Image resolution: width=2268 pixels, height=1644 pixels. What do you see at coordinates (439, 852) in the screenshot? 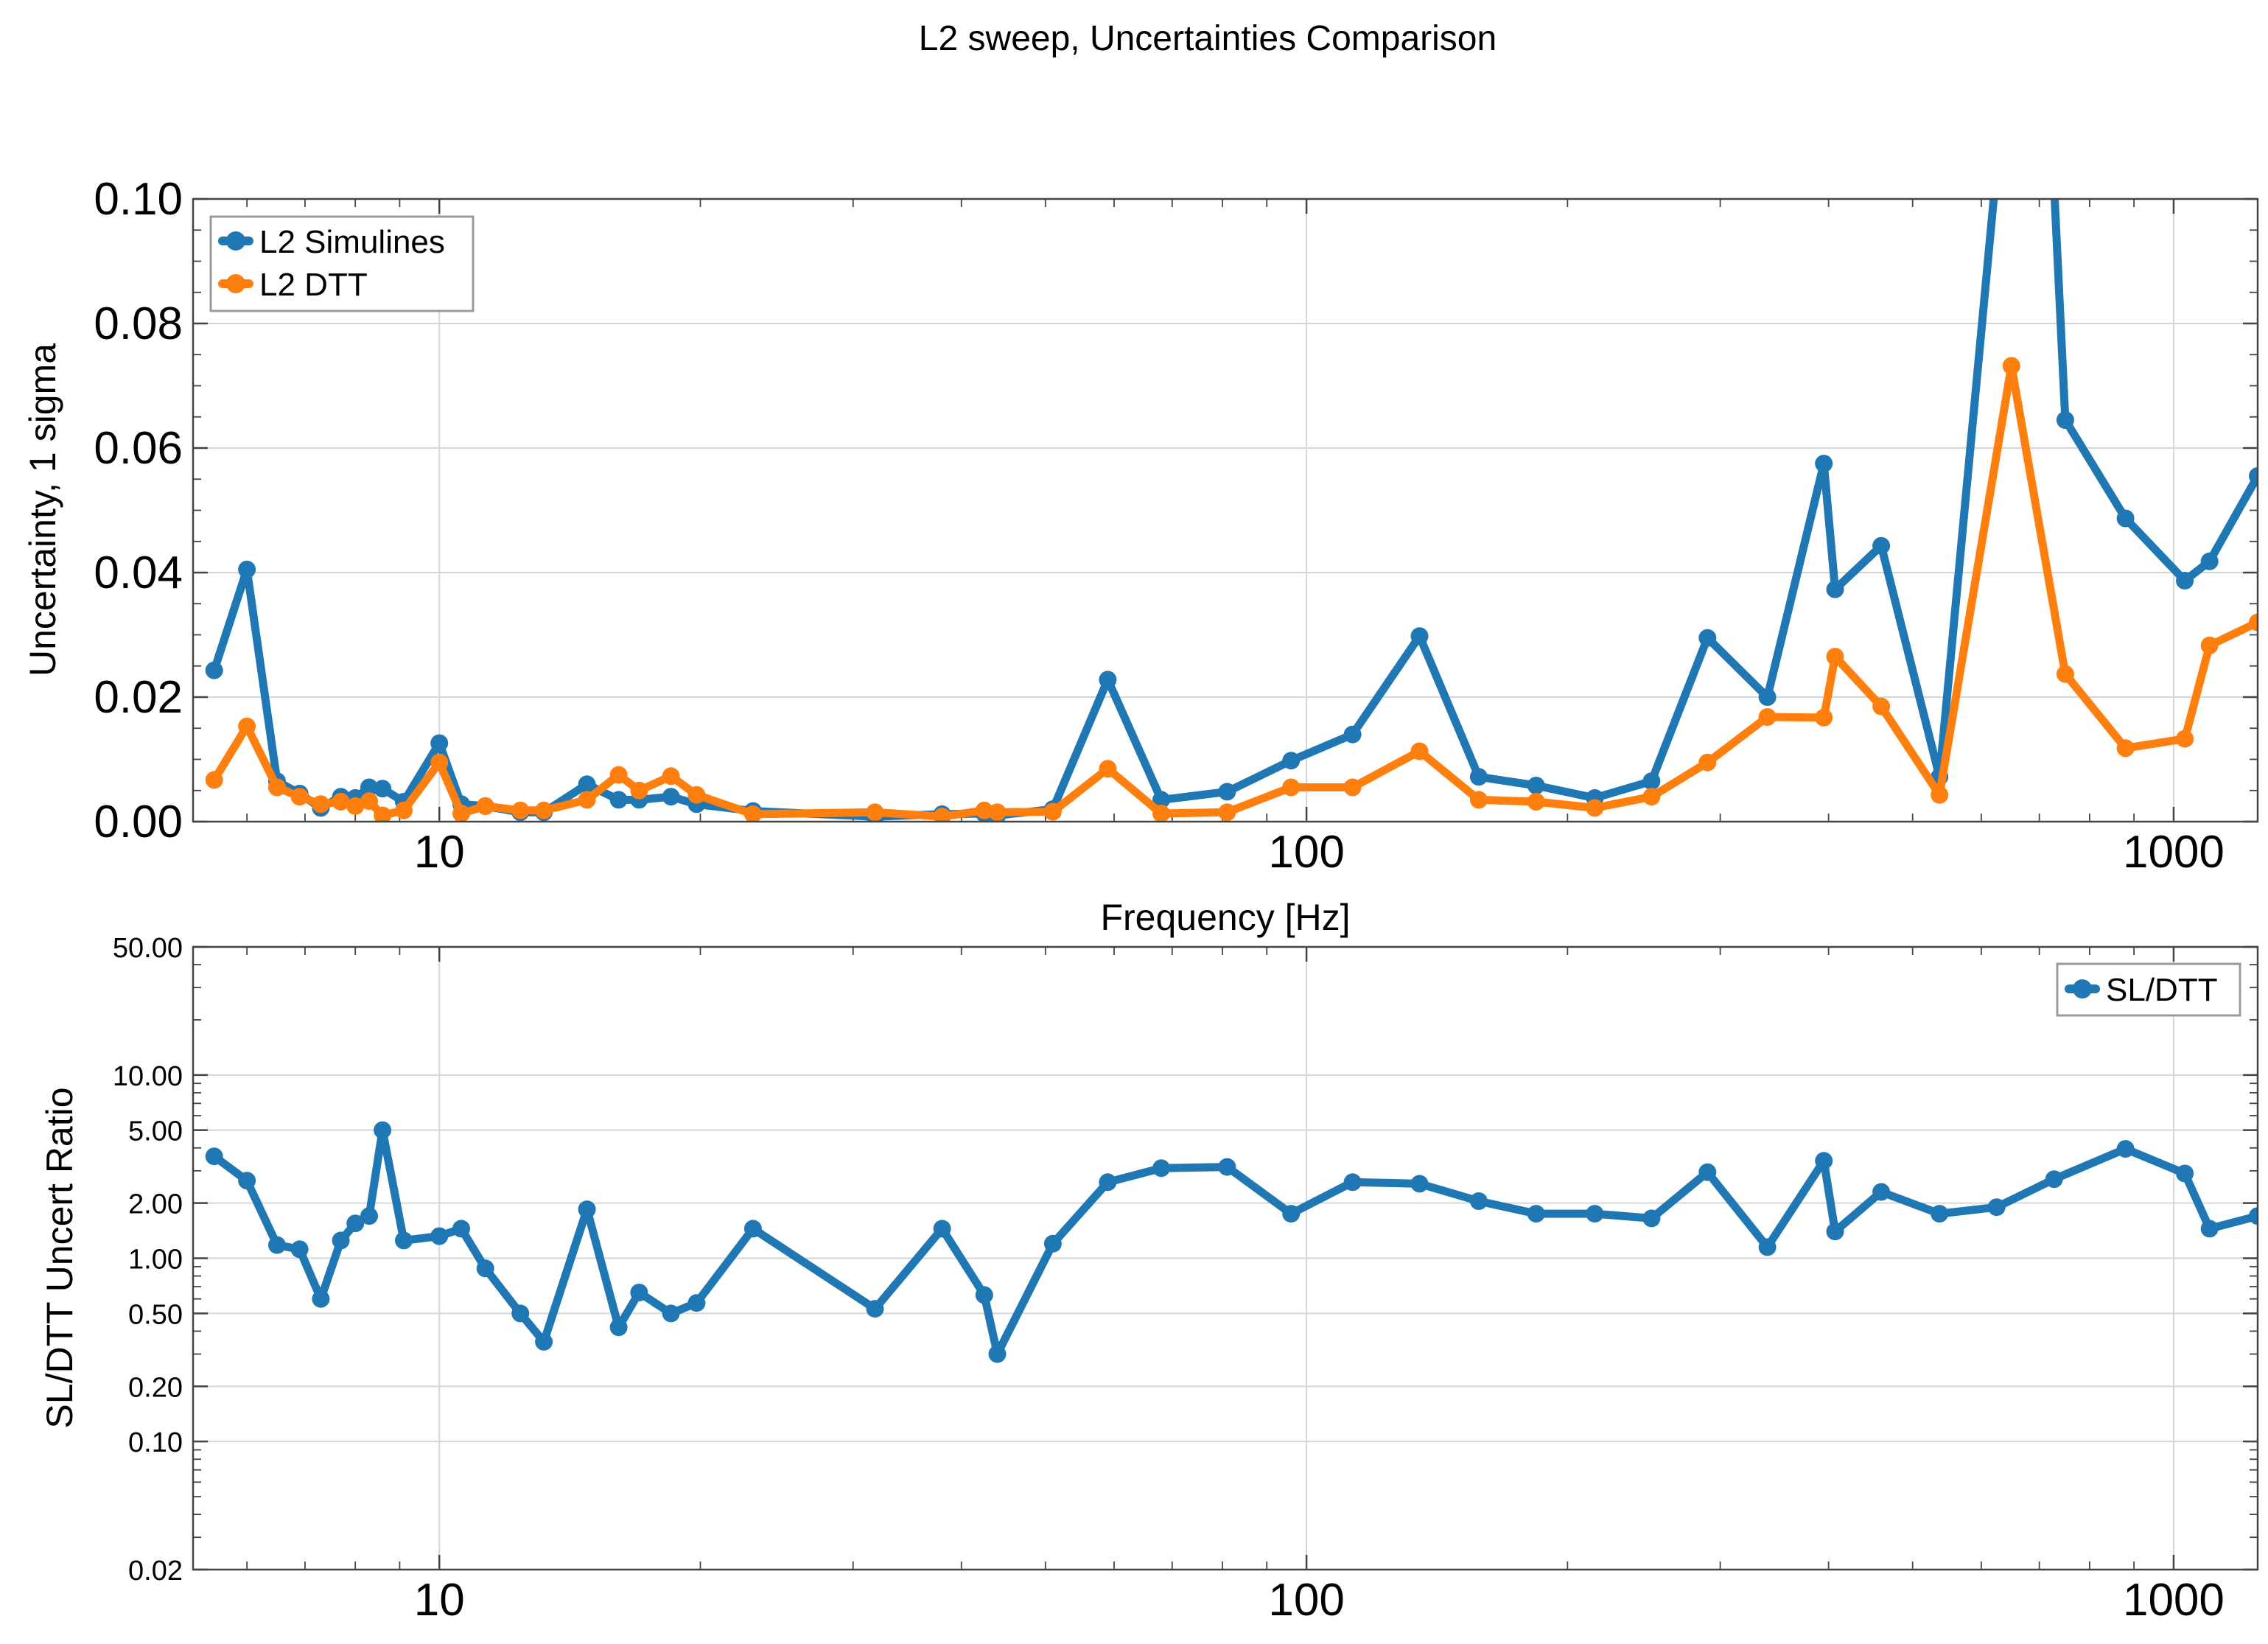
I see `p1-x-tick-label: 10` at bounding box center [439, 852].